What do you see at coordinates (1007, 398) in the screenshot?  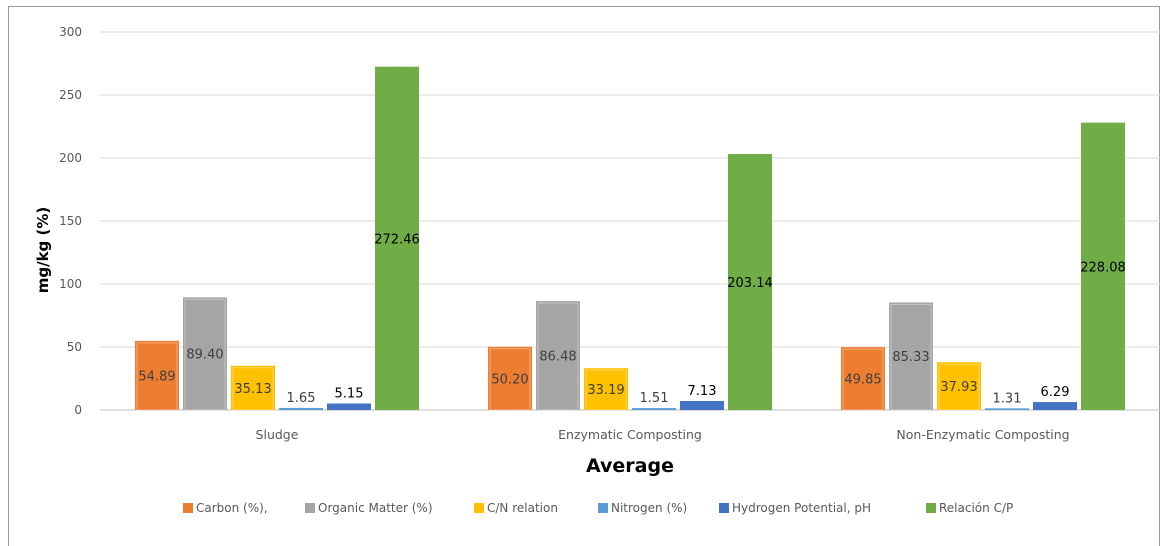 I see `data-label: 1.31` at bounding box center [1007, 398].